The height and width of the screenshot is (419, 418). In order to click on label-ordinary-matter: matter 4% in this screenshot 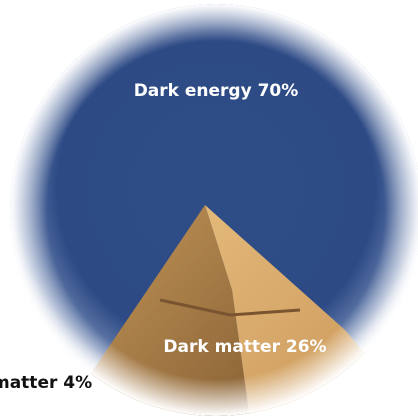, I will do `click(46, 383)`.